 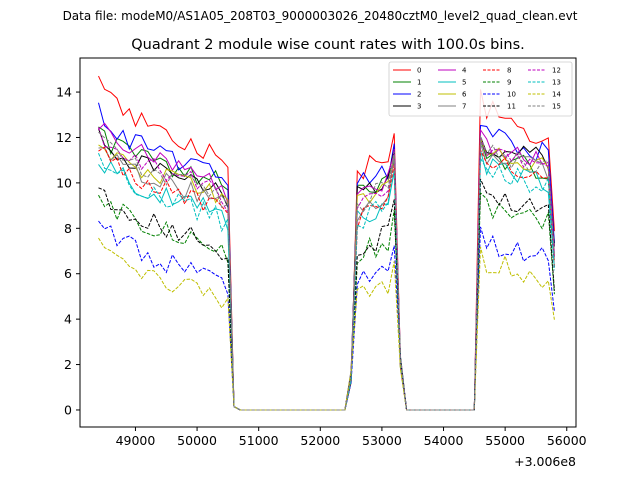 I want to click on legend-label-2: 2, so click(x=419, y=95).